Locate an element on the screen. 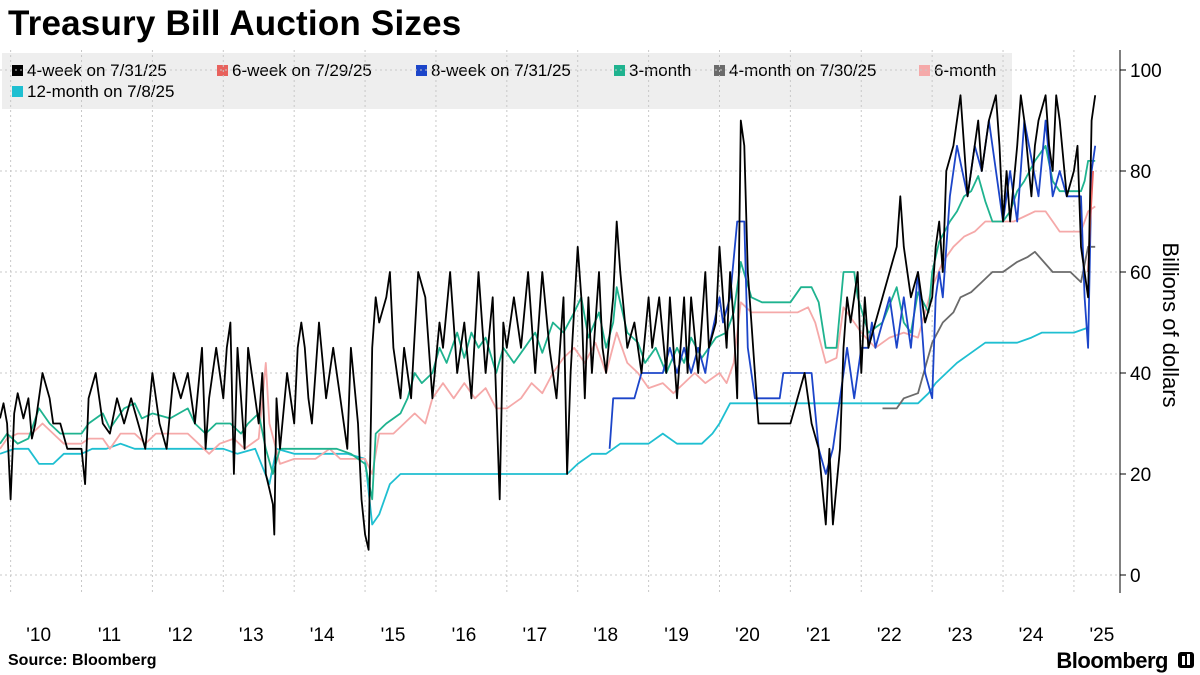 Image resolution: width=1200 pixels, height=675 pixels. x-tick-label: '22 is located at coordinates (889, 635).